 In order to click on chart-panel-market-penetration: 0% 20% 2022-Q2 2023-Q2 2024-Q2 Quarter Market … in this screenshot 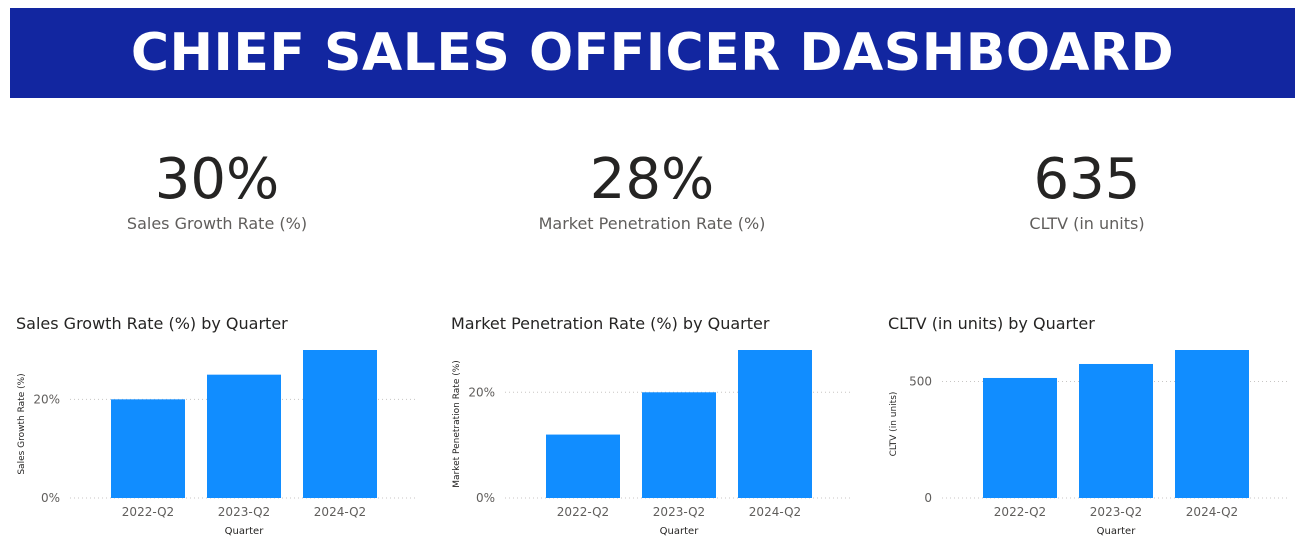, I will do `click(655, 425)`.